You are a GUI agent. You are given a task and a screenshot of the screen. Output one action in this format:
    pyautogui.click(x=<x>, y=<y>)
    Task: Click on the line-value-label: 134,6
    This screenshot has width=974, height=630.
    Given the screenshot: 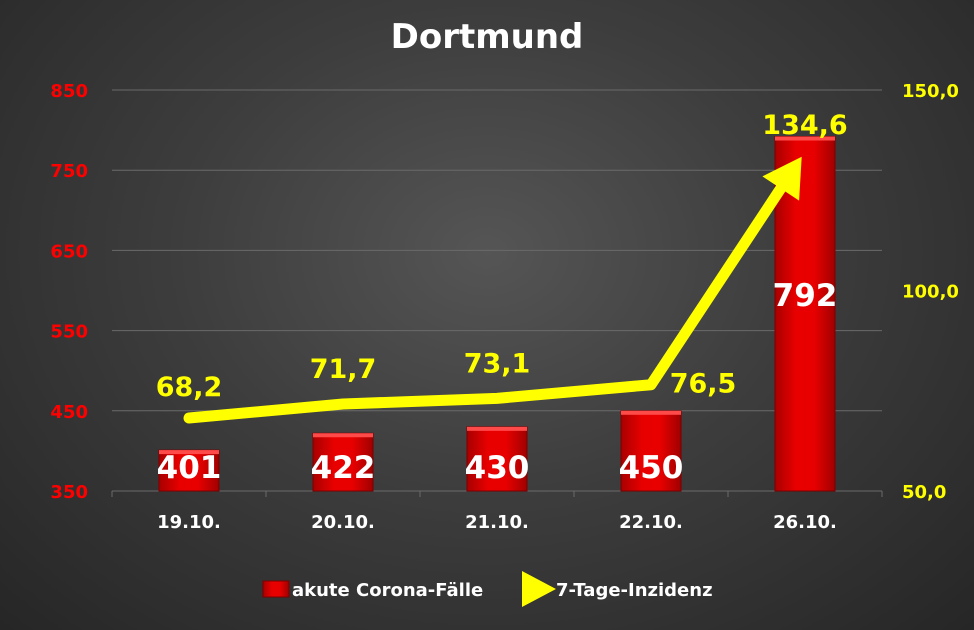 What is the action you would take?
    pyautogui.click(x=804, y=125)
    